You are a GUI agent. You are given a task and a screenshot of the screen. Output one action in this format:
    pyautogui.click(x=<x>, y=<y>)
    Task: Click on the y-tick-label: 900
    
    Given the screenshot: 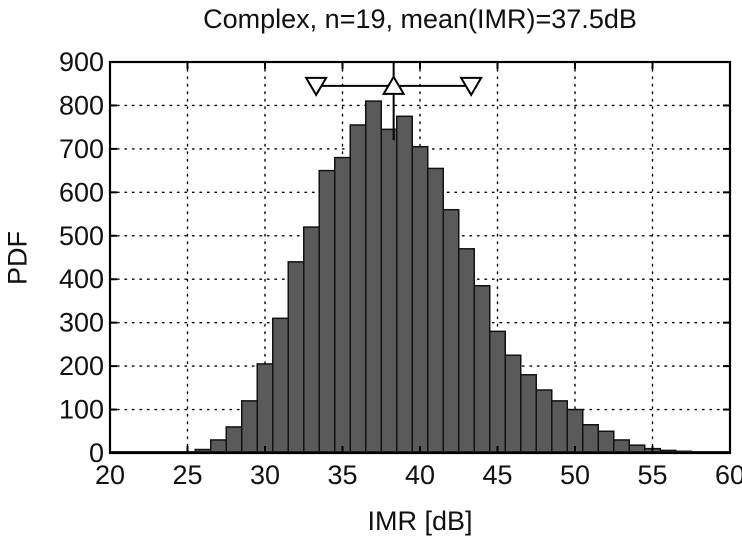 What is the action you would take?
    pyautogui.click(x=81, y=62)
    